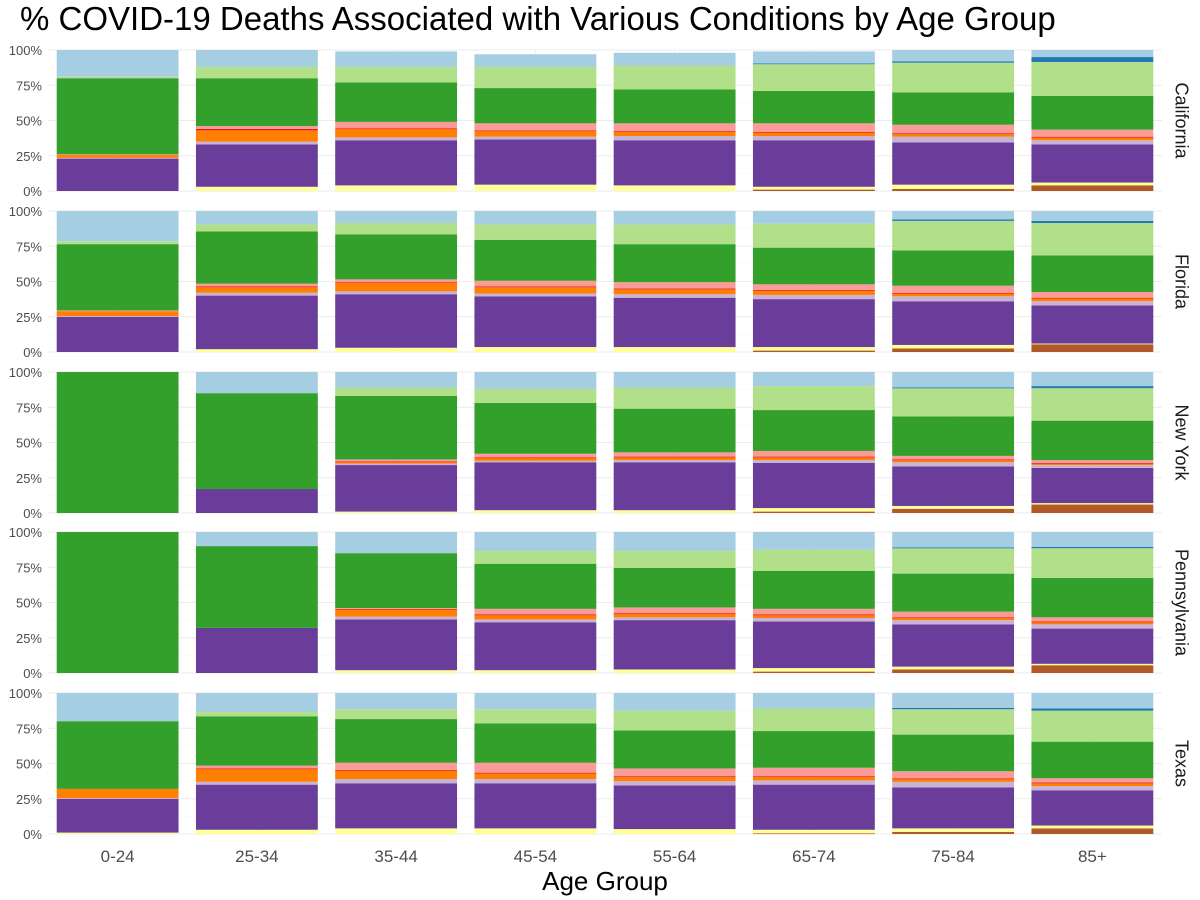 This screenshot has width=1200, height=900. I want to click on y-tick-label: 25%, so click(29, 478).